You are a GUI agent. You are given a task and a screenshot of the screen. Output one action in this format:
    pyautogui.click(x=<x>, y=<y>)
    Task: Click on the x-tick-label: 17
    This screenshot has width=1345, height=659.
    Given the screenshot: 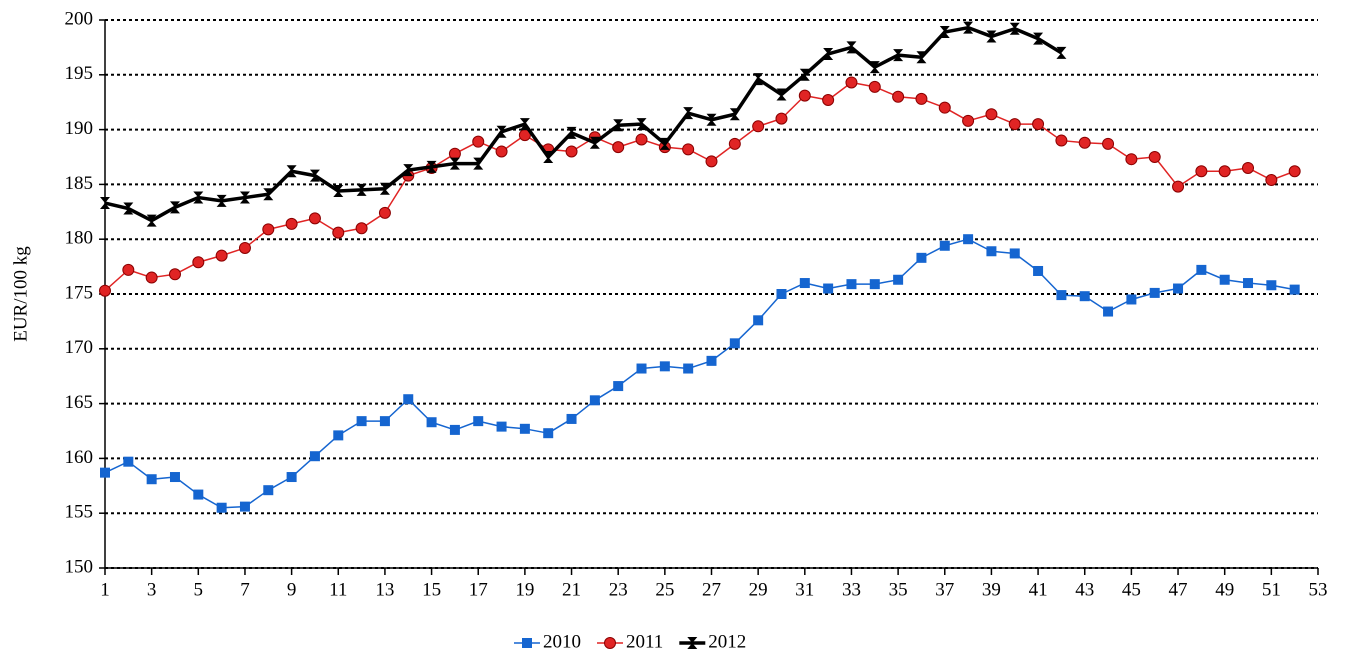 What is the action you would take?
    pyautogui.click(x=478, y=589)
    